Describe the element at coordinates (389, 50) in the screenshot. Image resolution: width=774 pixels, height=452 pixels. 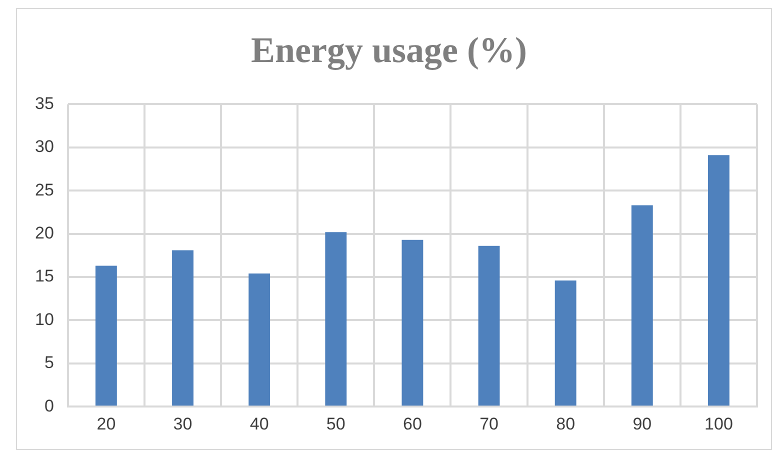
I see `chart-title: Energy usage (%)` at that location.